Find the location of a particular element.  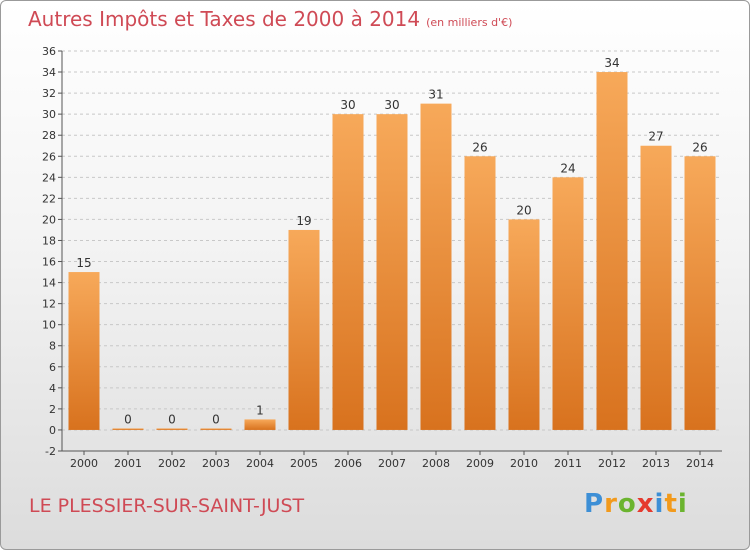

y-tick-label: 8 is located at coordinates (52, 346).